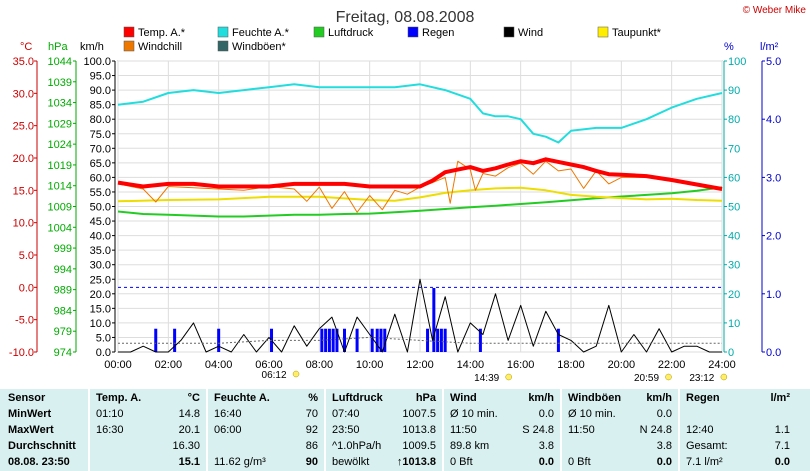 The image size is (810, 471). What do you see at coordinates (60, 145) in the screenshot?
I see `pressure-tick-label: 1024` at bounding box center [60, 145].